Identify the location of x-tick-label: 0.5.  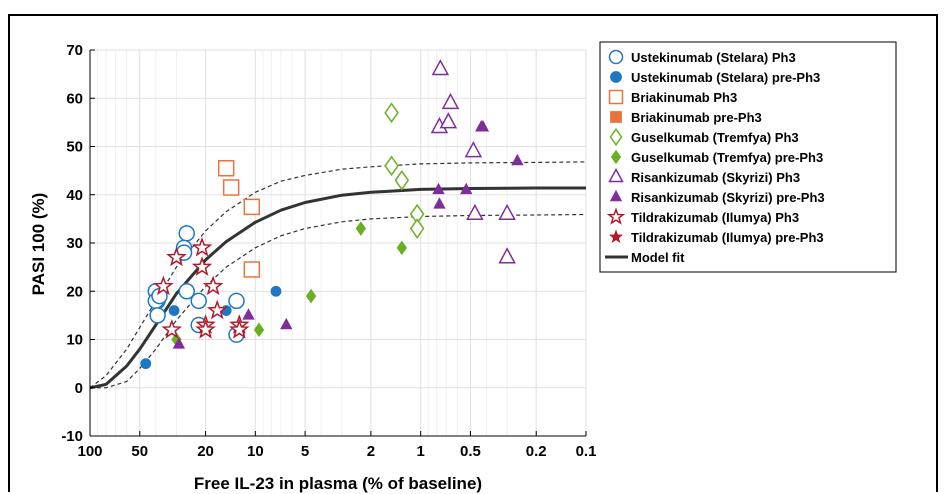
(470, 451).